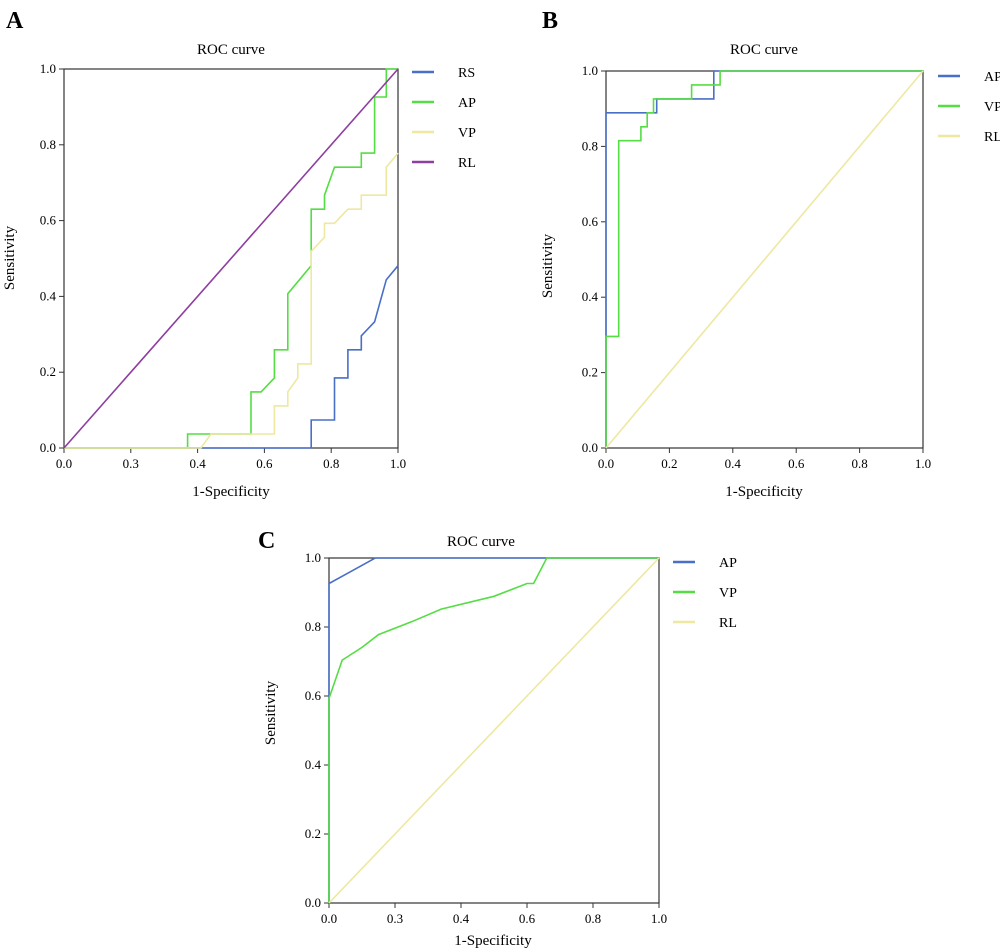 Image resolution: width=1000 pixels, height=949 pixels. I want to click on panel-letter: A, so click(15, 21).